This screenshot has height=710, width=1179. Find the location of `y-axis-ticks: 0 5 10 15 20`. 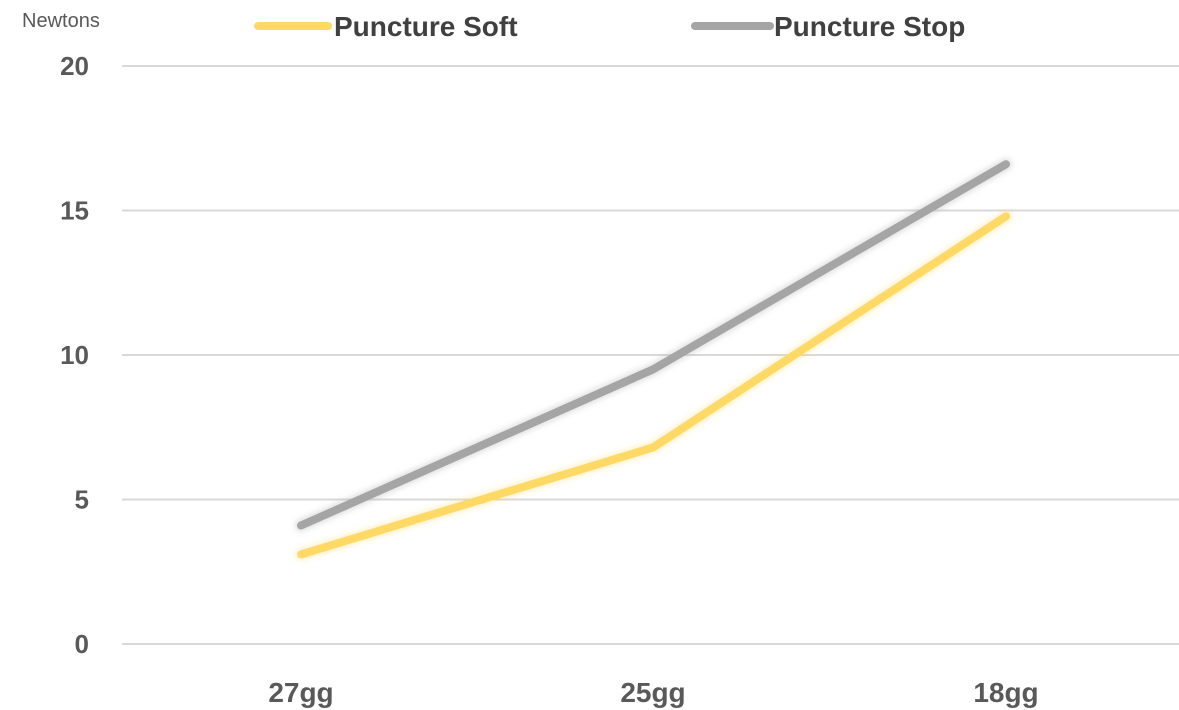

y-axis-ticks: 0 5 10 15 20 is located at coordinates (74, 355).